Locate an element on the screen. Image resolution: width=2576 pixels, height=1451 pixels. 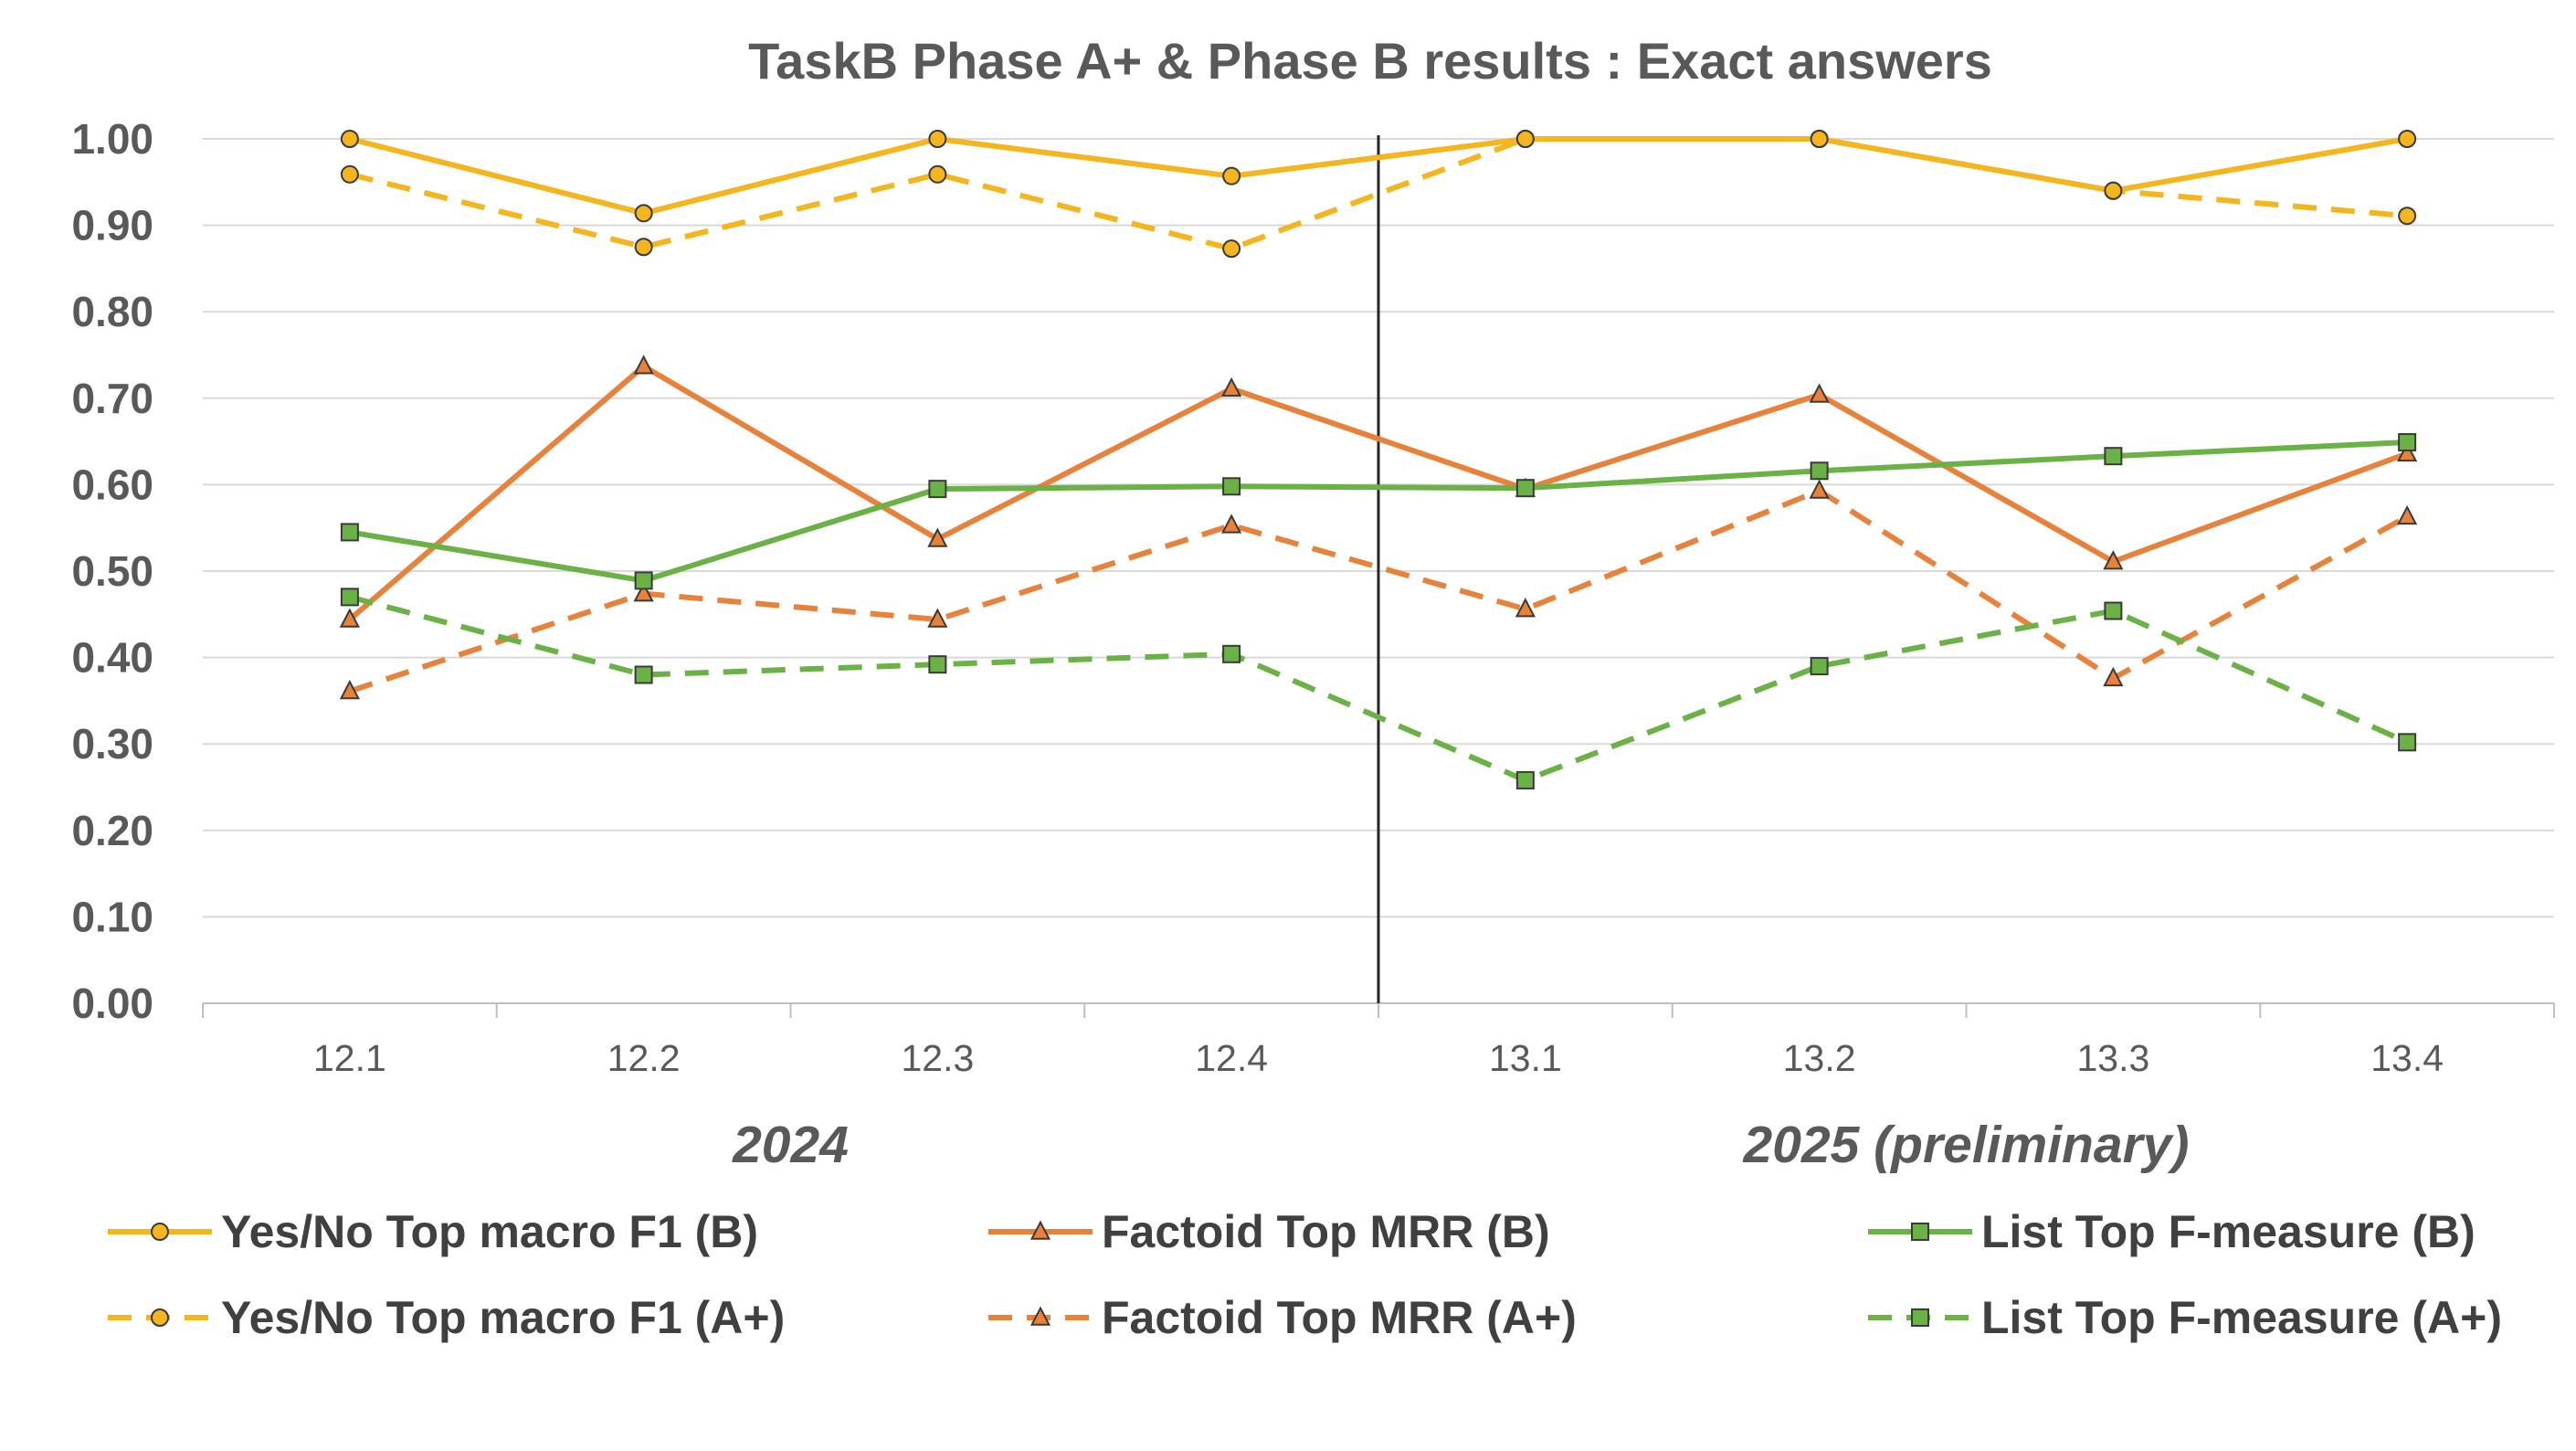
y-tick-label: 0.10 is located at coordinates (112, 916).